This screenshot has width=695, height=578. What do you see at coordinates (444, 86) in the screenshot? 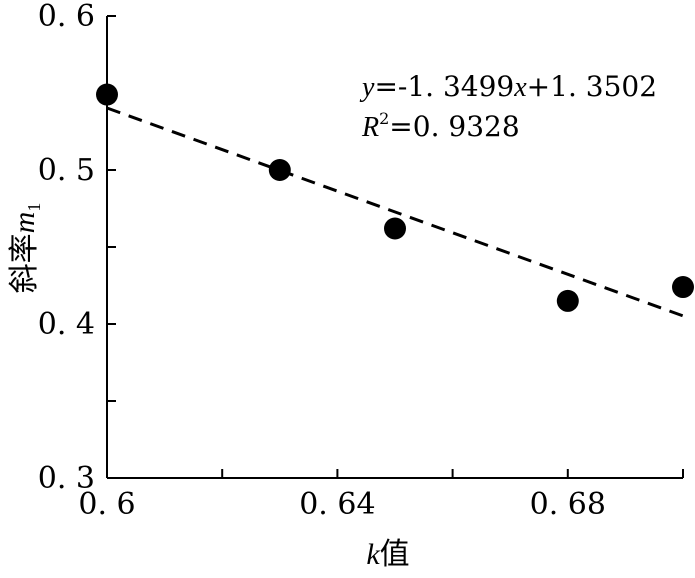
I see `equation-slope-text: =-1. 3499` at bounding box center [444, 86].